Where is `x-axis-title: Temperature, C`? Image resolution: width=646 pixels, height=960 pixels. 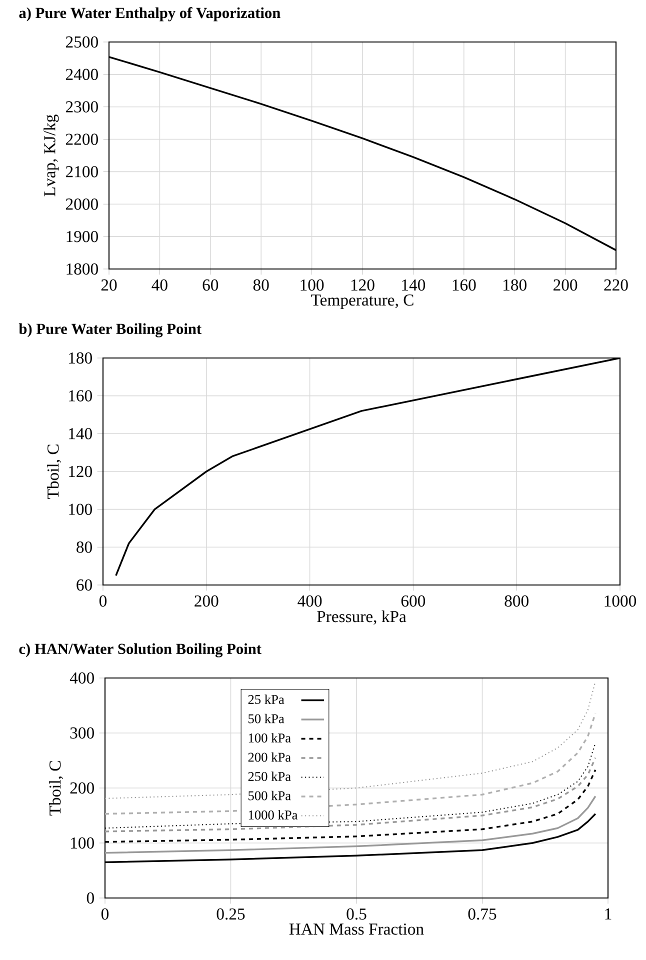
x-axis-title: Temperature, C is located at coordinates (362, 302).